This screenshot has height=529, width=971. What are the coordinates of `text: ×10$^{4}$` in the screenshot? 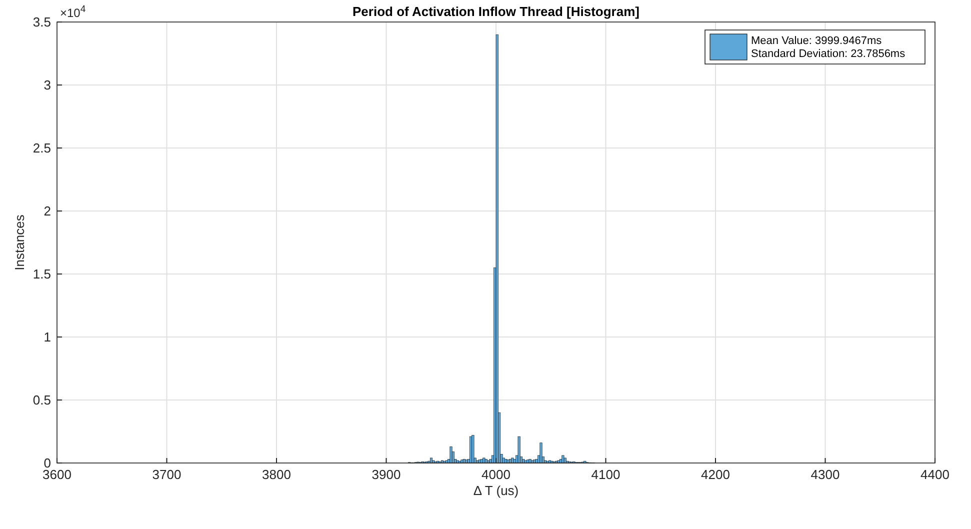 It's located at (73, 12).